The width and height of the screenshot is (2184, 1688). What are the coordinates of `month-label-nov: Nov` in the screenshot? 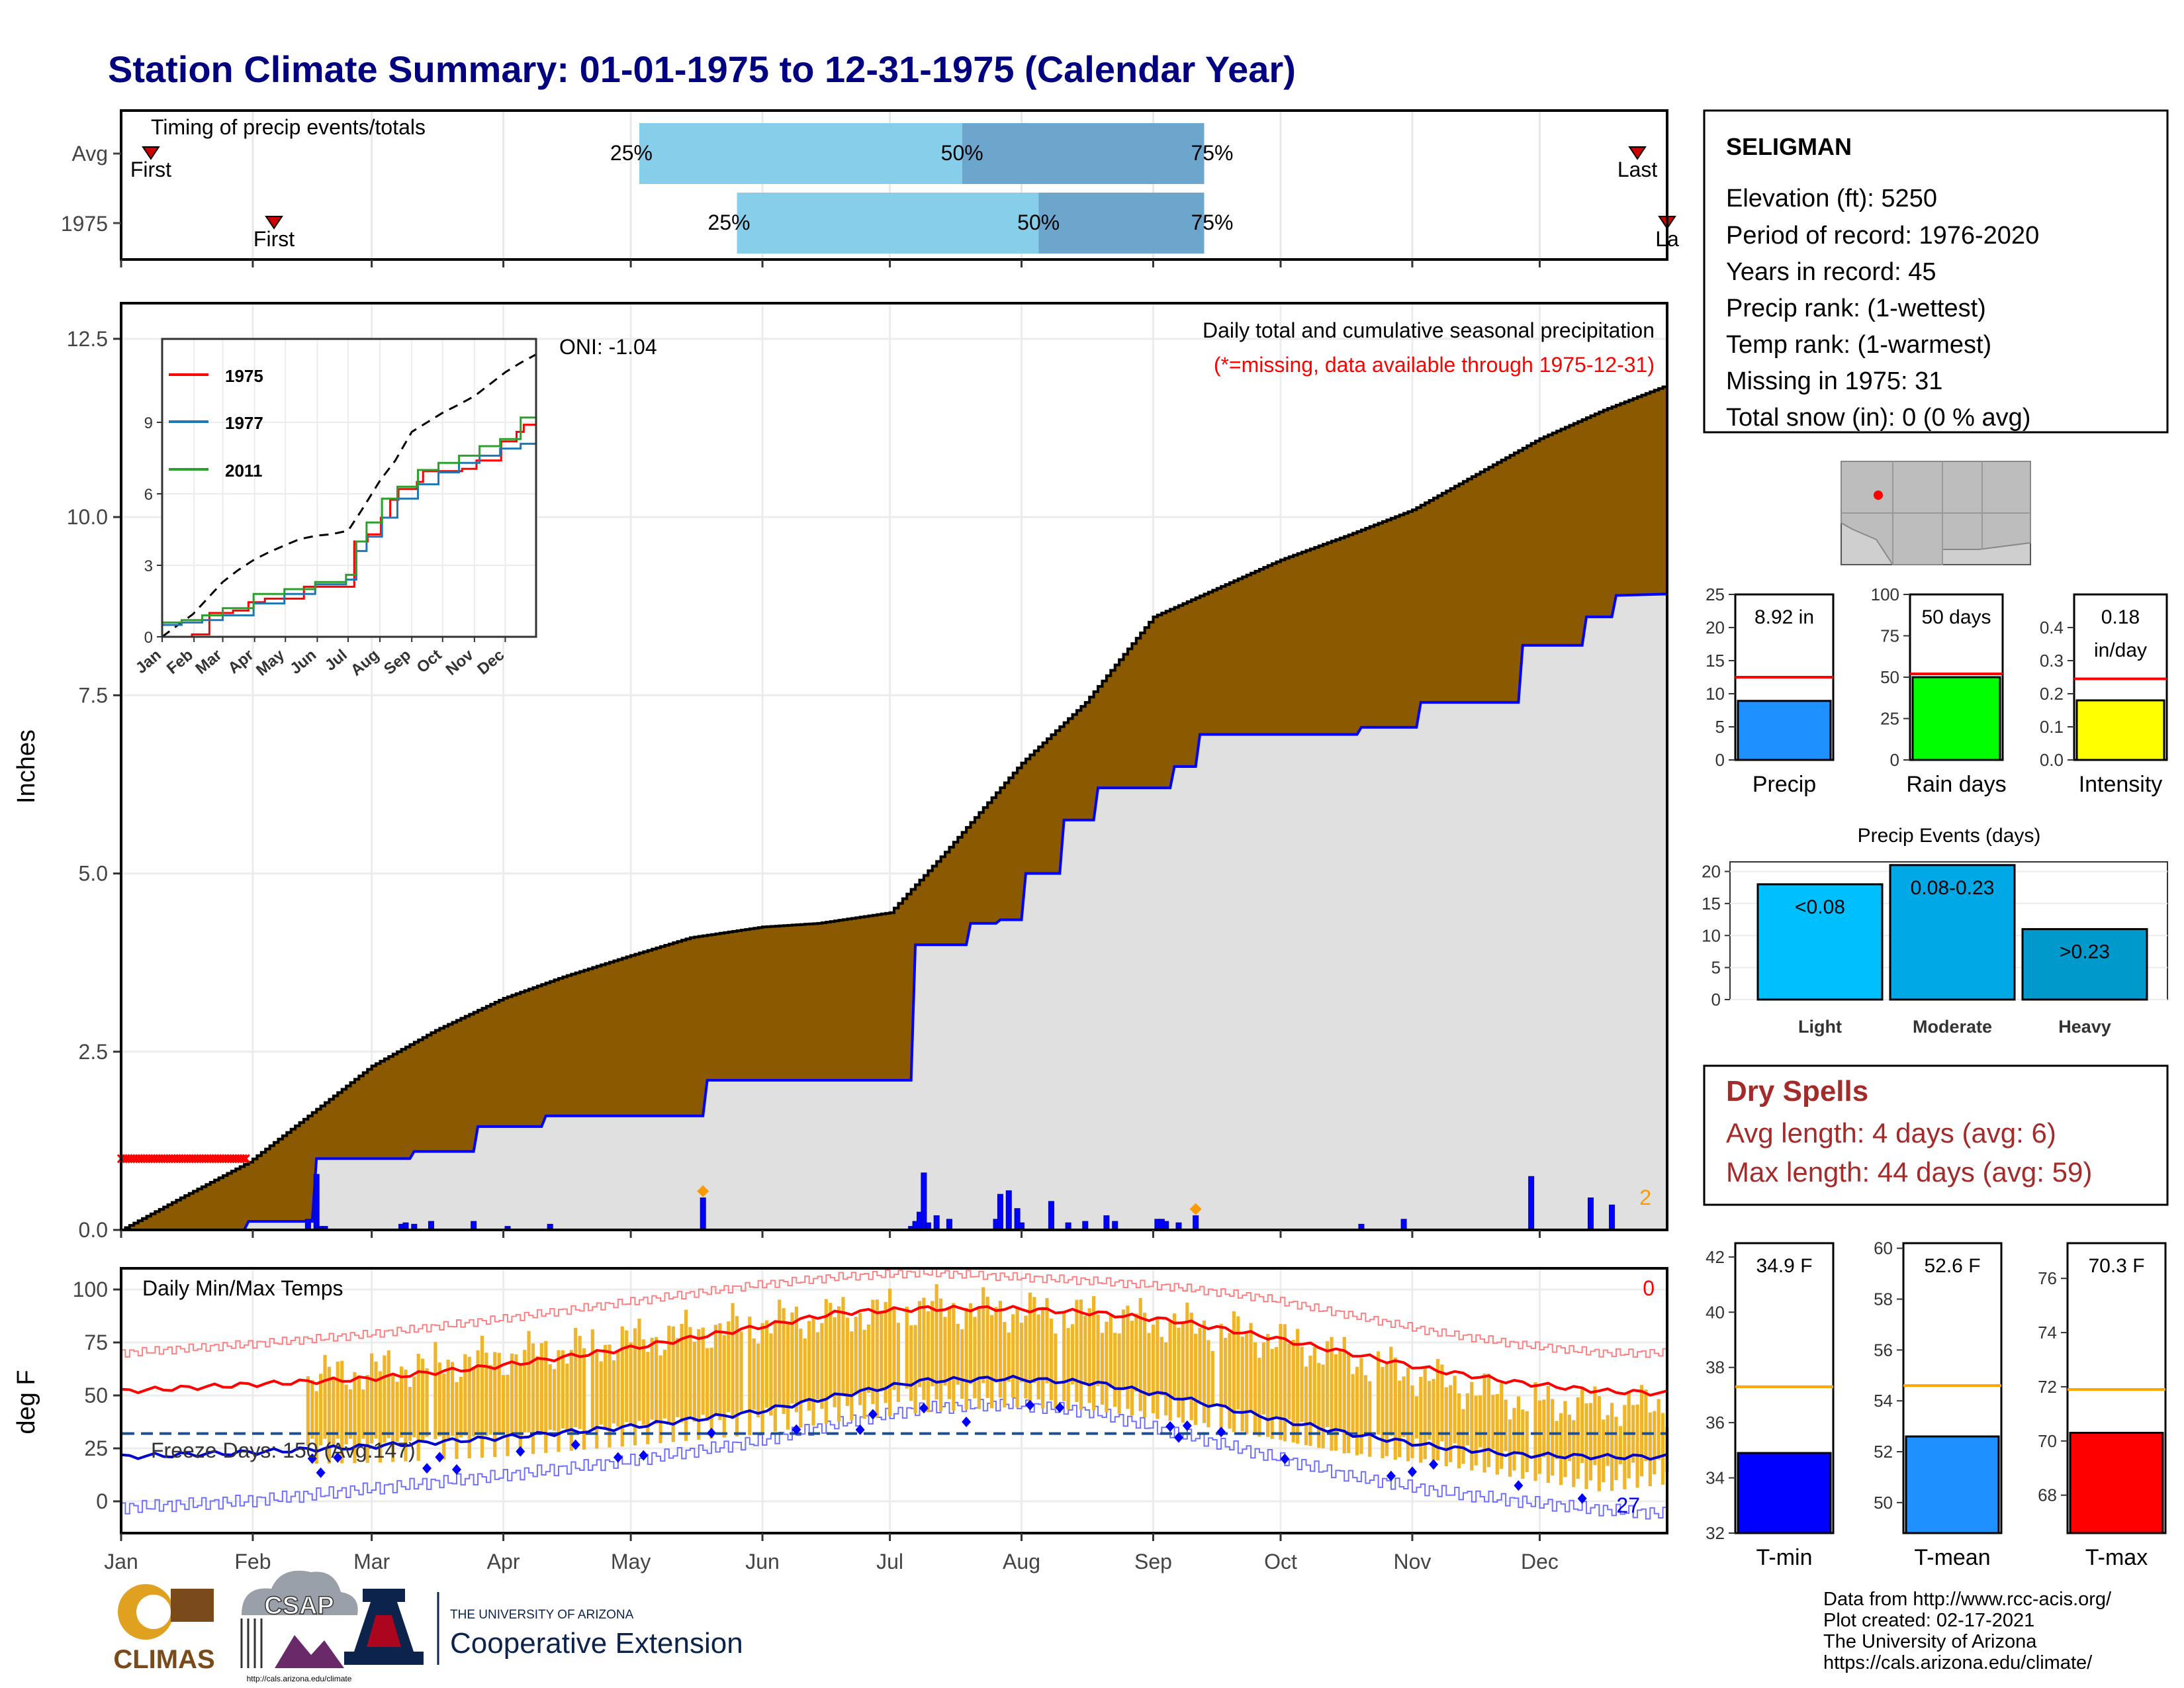 It's located at (1412, 1561).